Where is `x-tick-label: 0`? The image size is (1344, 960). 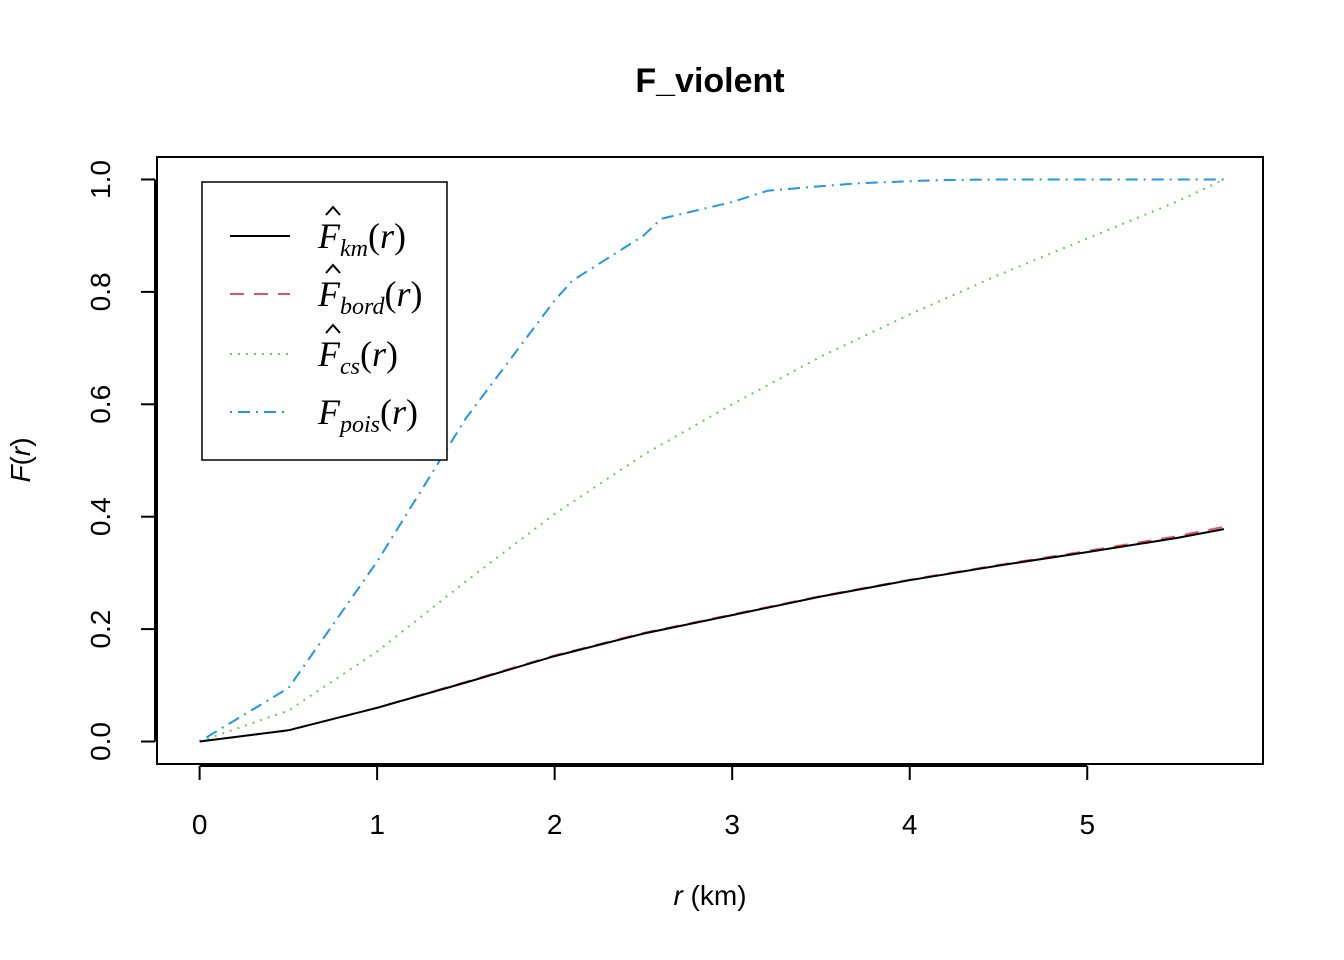 x-tick-label: 0 is located at coordinates (200, 824).